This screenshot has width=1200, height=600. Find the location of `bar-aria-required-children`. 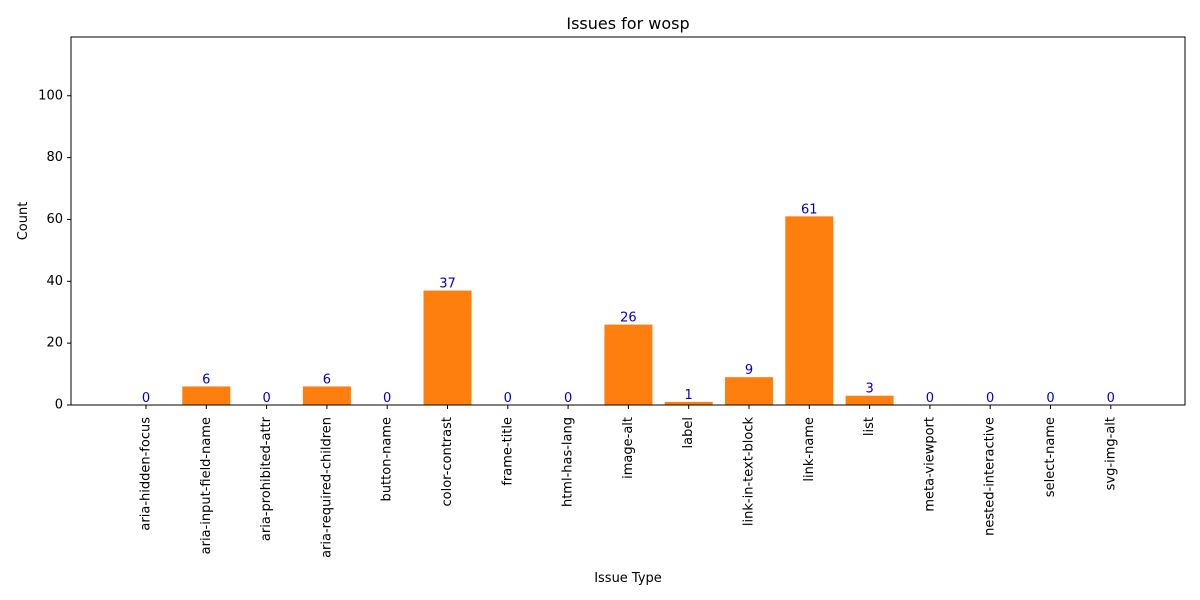

bar-aria-required-children is located at coordinates (326, 395).